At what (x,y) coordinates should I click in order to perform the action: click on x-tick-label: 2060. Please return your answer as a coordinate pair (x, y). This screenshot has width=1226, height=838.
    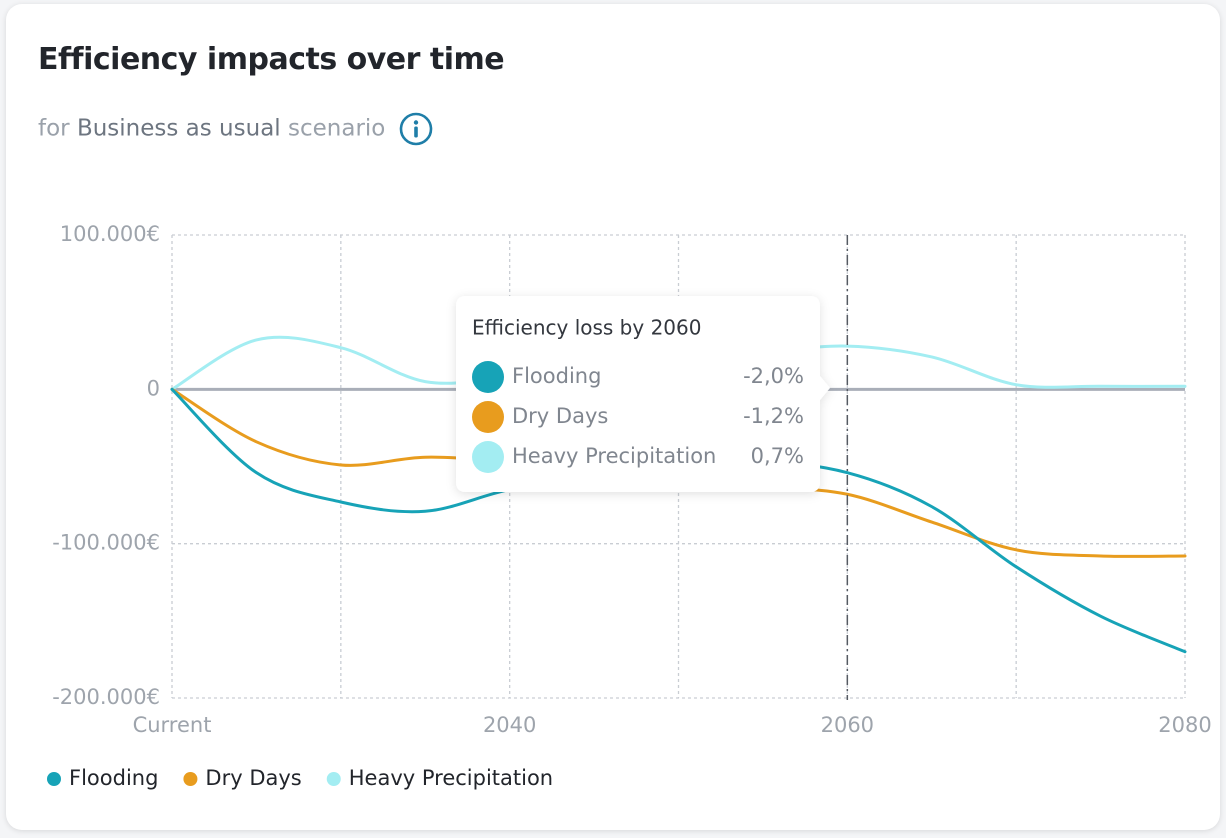
    Looking at the image, I should click on (847, 725).